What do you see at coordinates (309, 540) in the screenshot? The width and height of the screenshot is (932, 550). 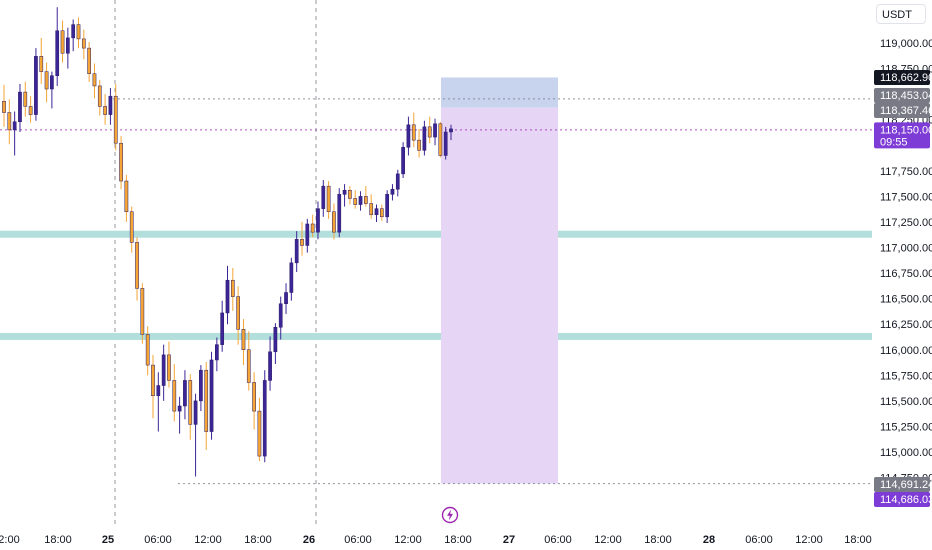 I see `x-tick-label: 26` at bounding box center [309, 540].